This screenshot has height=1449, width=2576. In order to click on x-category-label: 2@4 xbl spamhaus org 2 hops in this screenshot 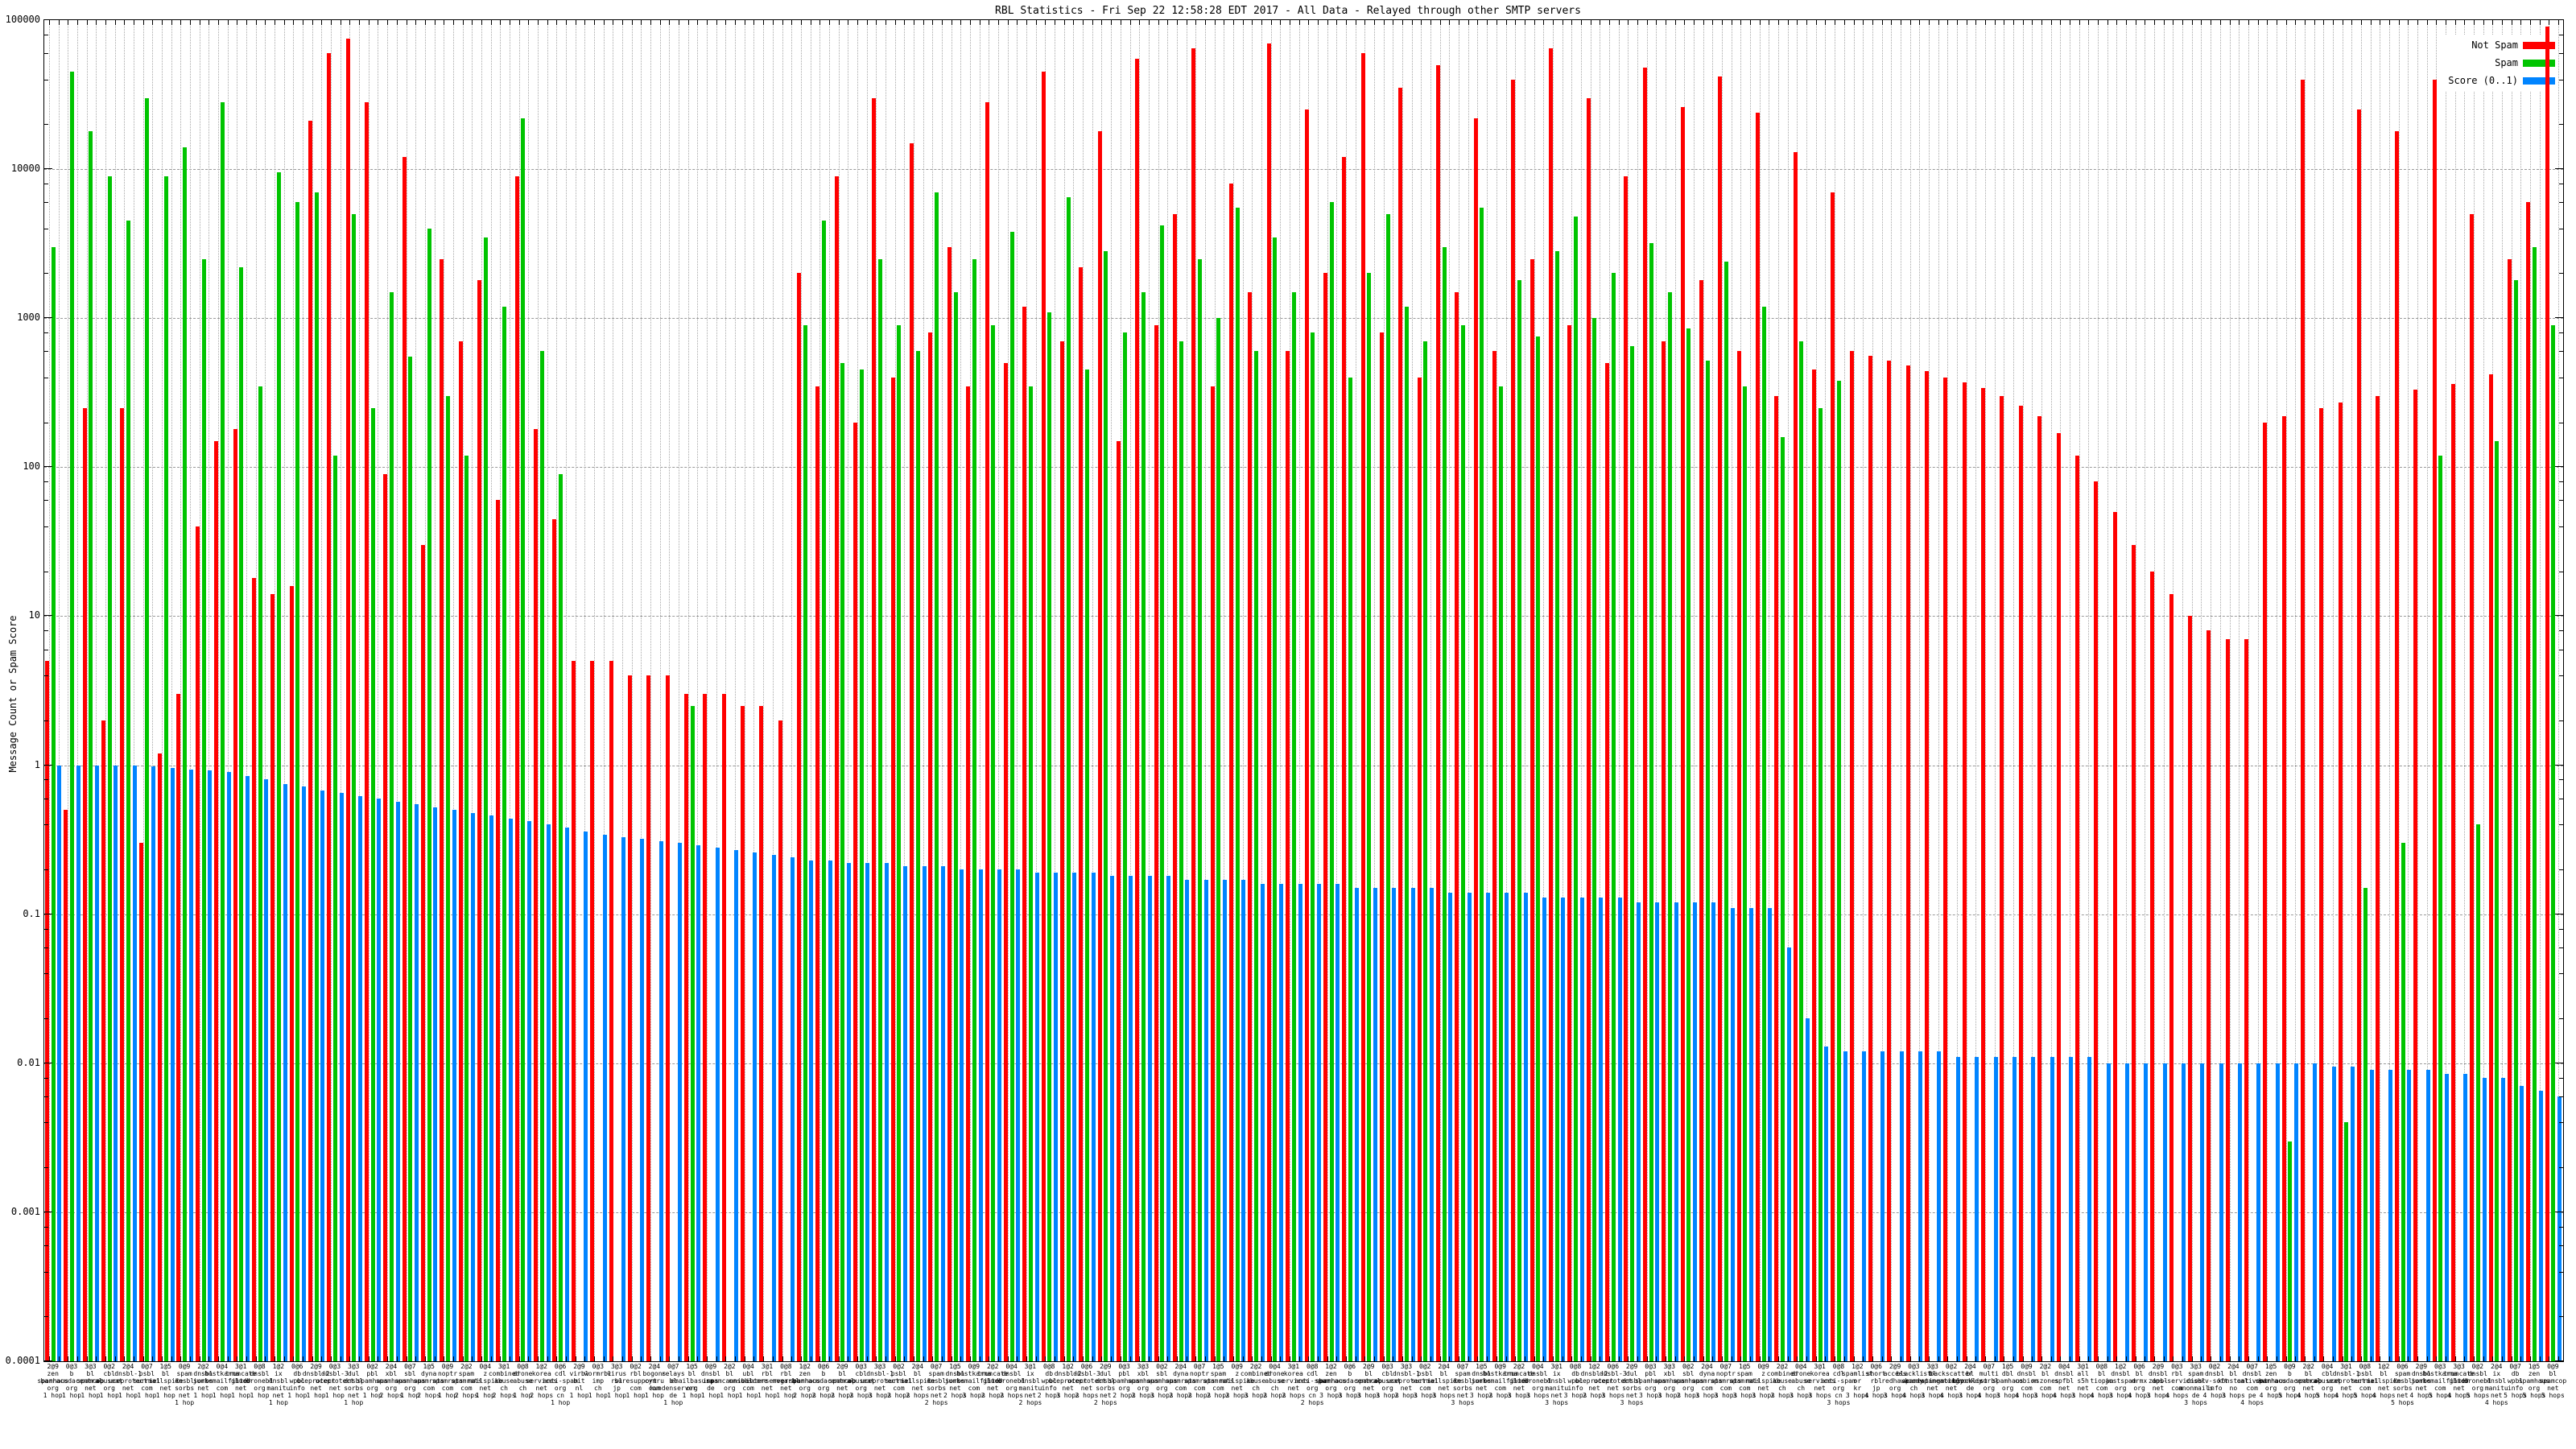, I will do `click(391, 1381)`.